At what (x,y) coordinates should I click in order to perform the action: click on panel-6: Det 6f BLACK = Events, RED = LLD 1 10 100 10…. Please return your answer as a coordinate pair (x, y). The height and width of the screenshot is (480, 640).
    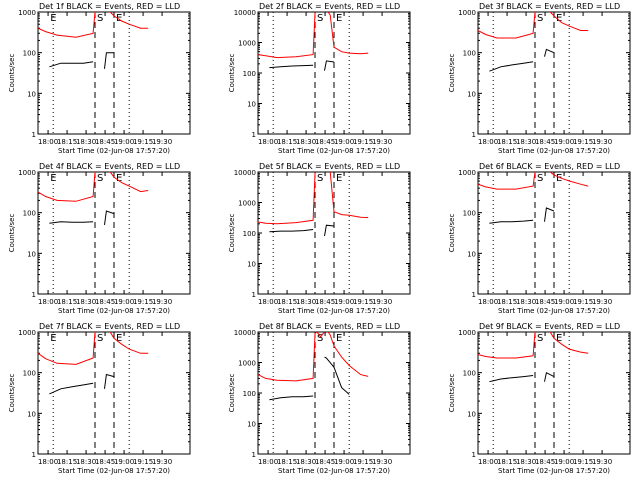
    Looking at the image, I should click on (539, 238).